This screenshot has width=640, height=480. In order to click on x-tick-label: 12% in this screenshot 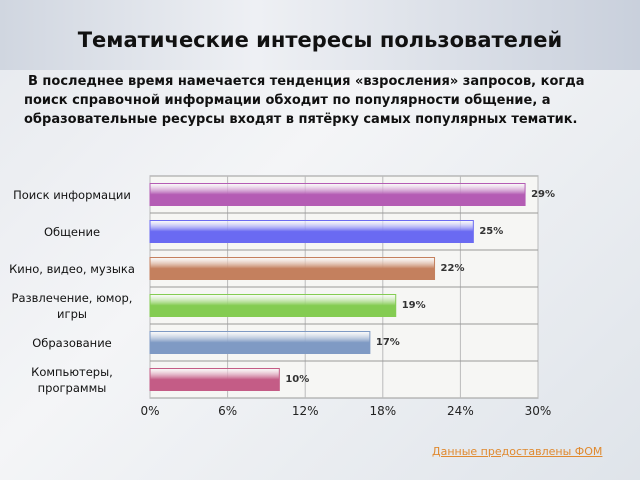, I will do `click(305, 411)`.